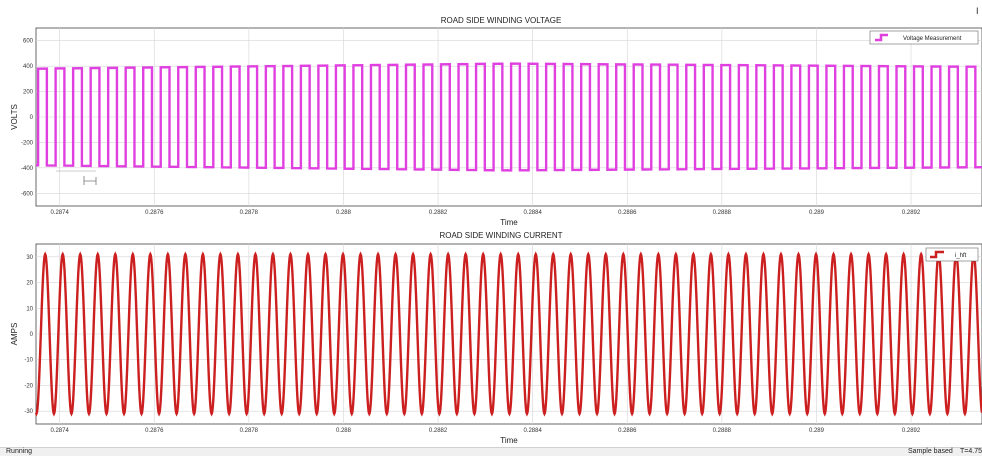 This screenshot has height=456, width=982. Describe the element at coordinates (249, 213) in the screenshot. I see `voltage-xtick-label: 0.2878` at that location.